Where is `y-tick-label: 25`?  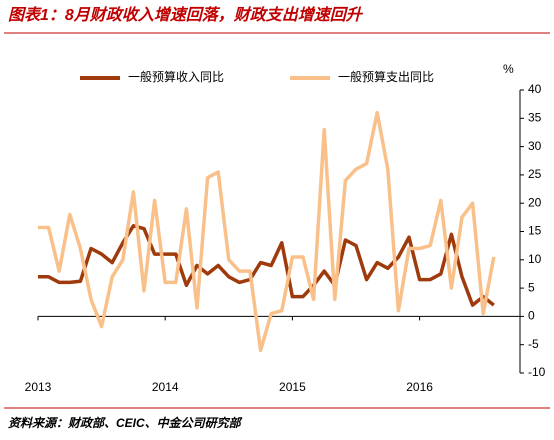
y-tick-label: 25 is located at coordinates (535, 174).